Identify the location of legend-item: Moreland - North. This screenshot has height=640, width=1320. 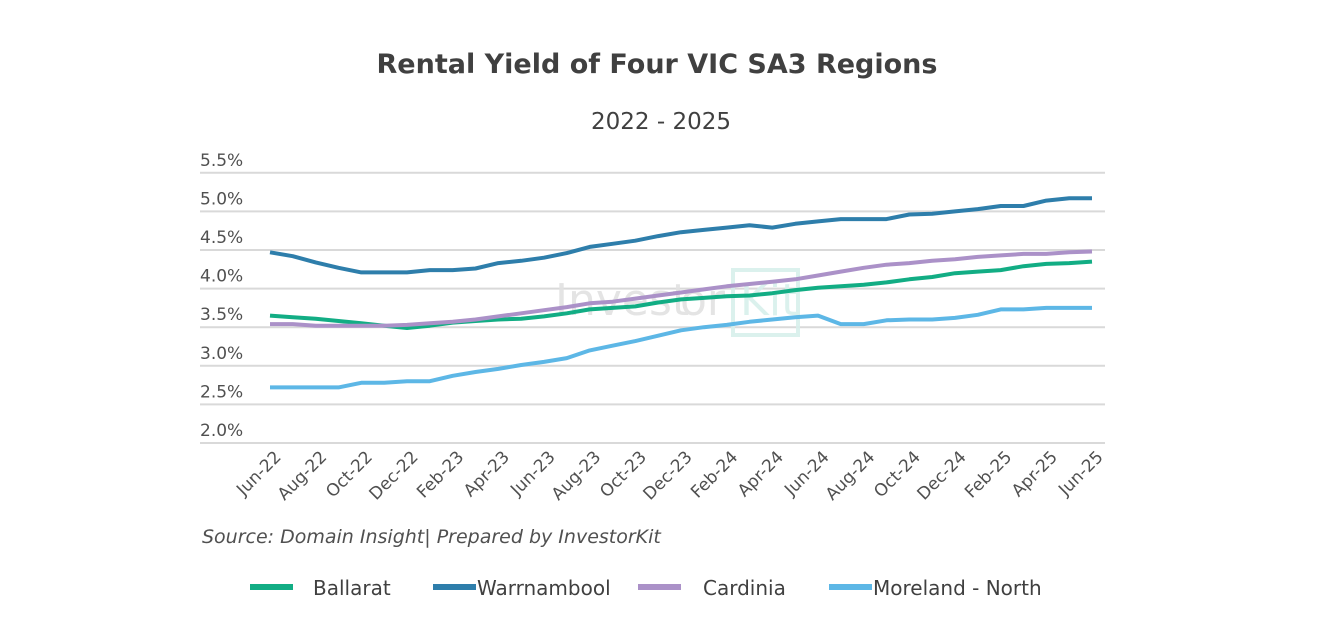
(935, 588).